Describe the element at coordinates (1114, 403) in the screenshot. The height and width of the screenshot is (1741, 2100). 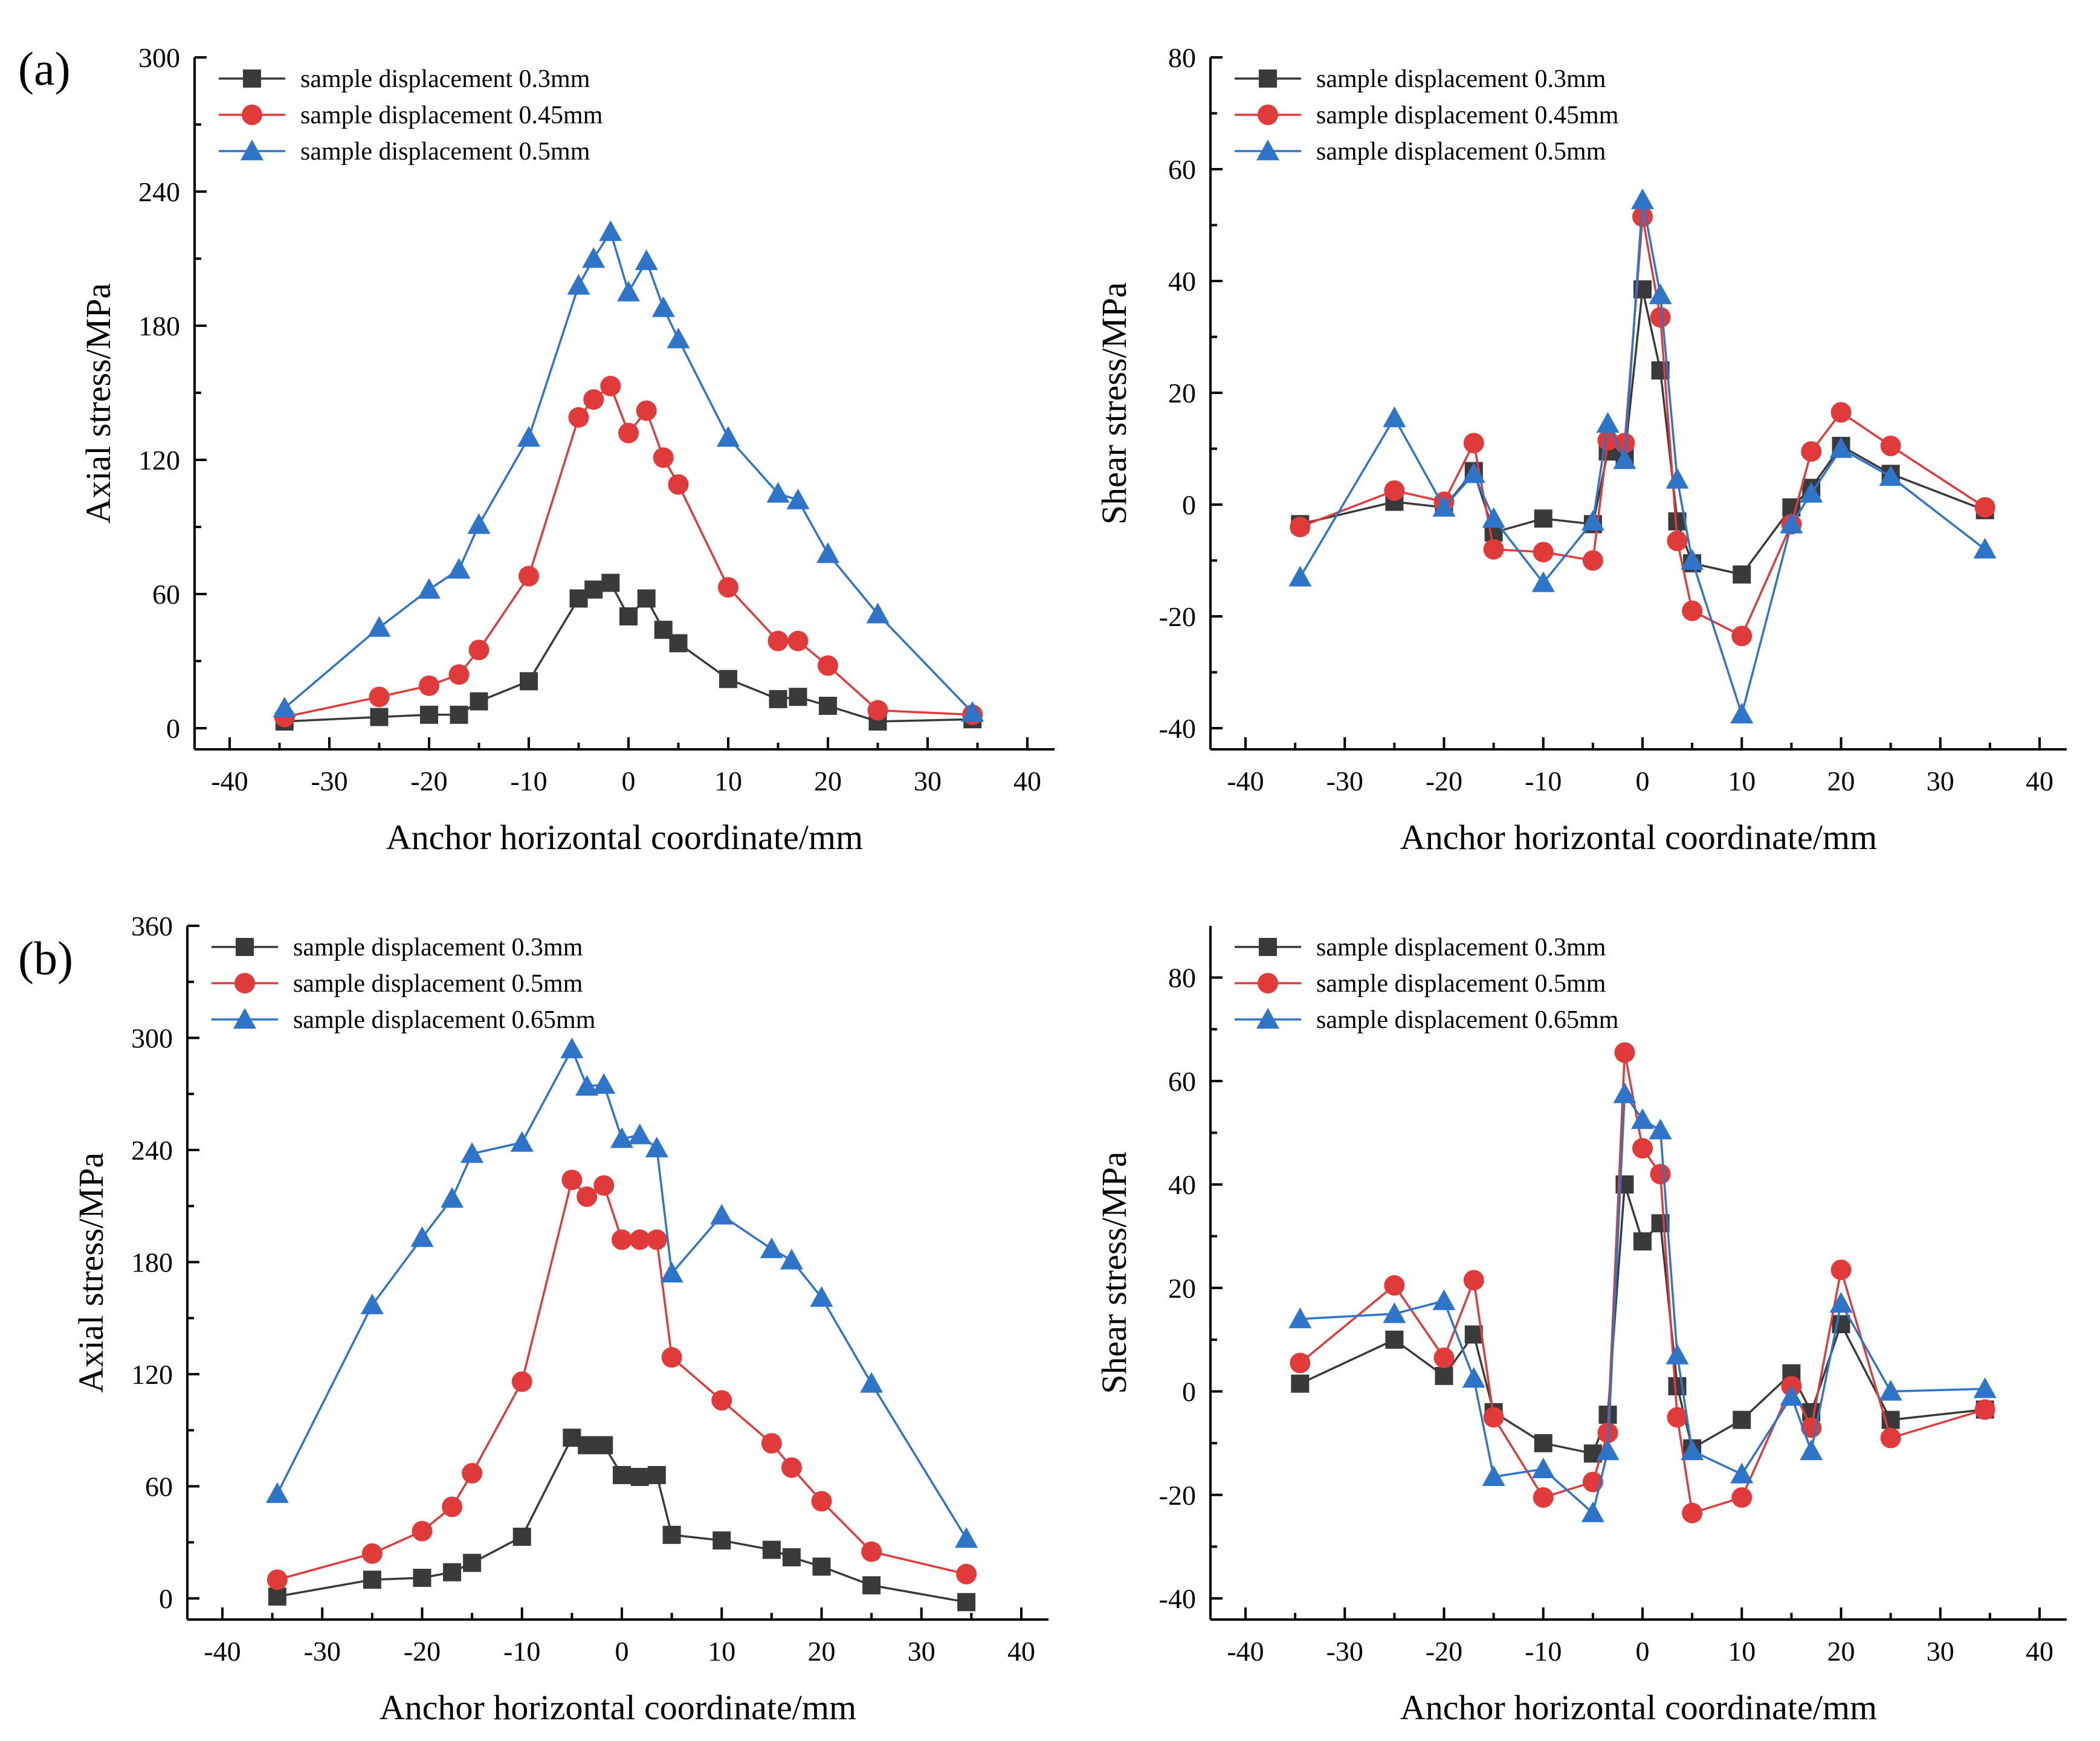
I see `y-axis-title: Shear stress/MPa` at that location.